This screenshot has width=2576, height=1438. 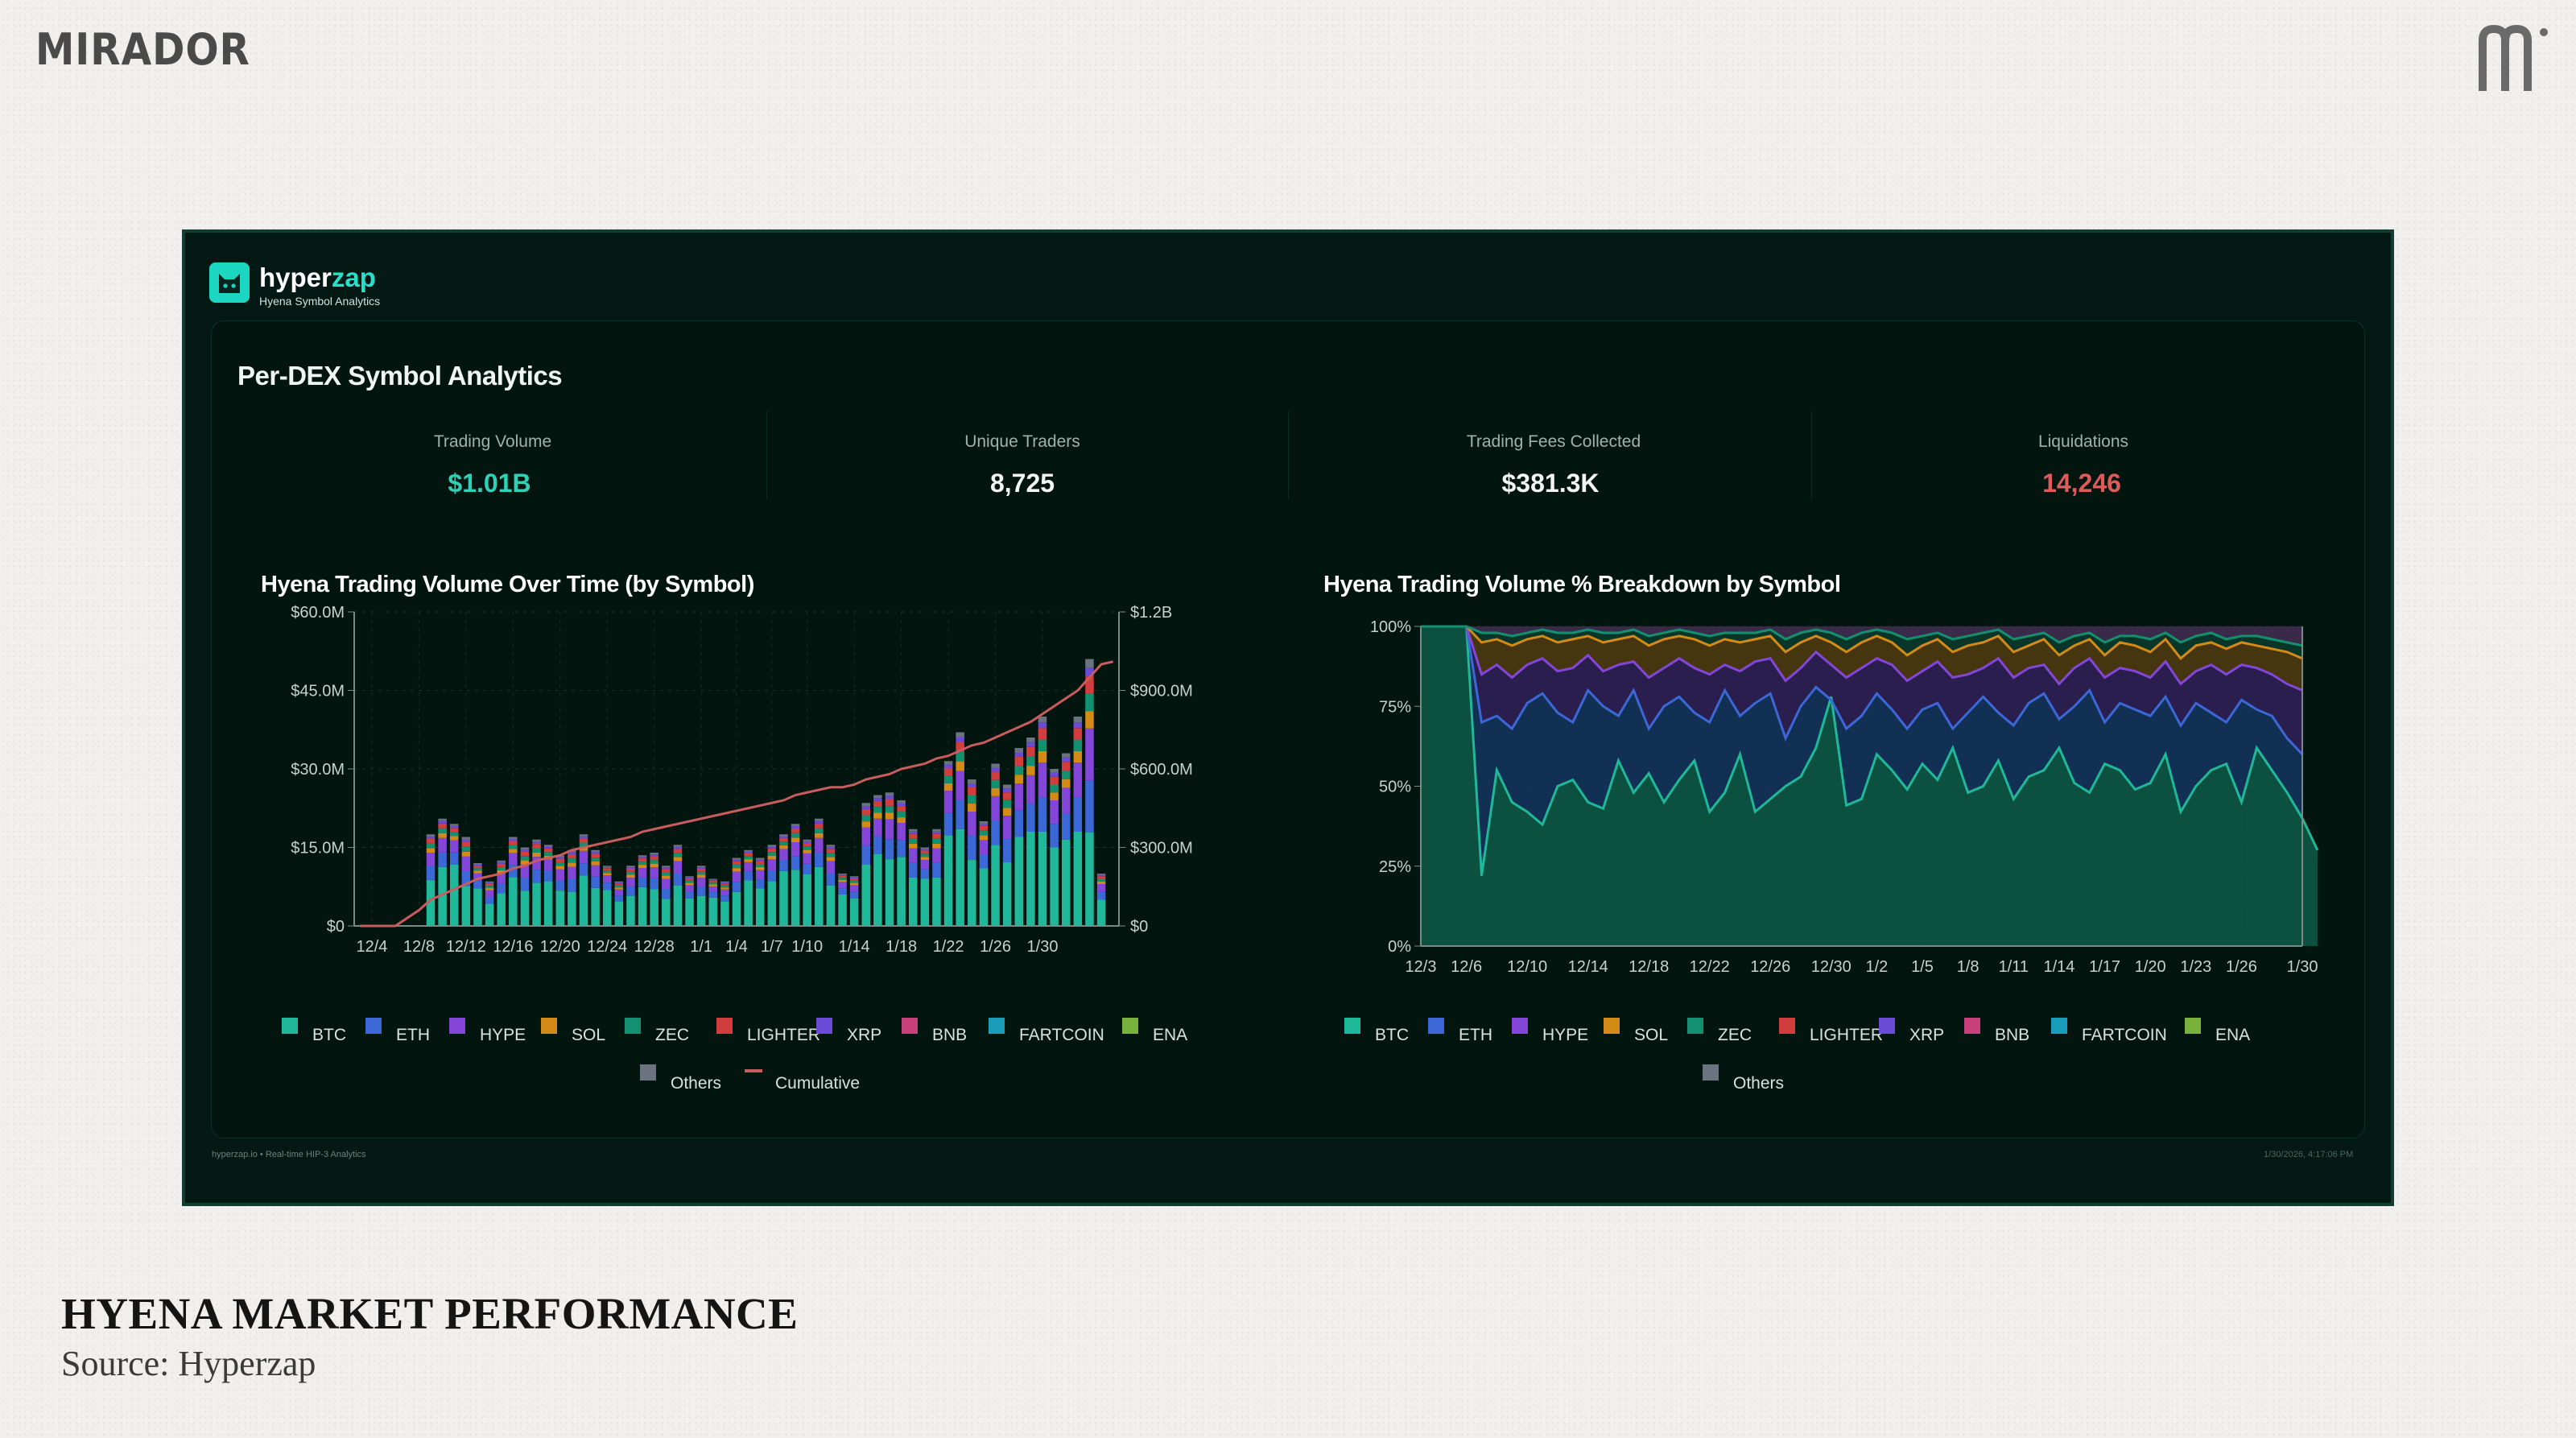 I want to click on legend-swatch-ena, so click(x=2193, y=1026).